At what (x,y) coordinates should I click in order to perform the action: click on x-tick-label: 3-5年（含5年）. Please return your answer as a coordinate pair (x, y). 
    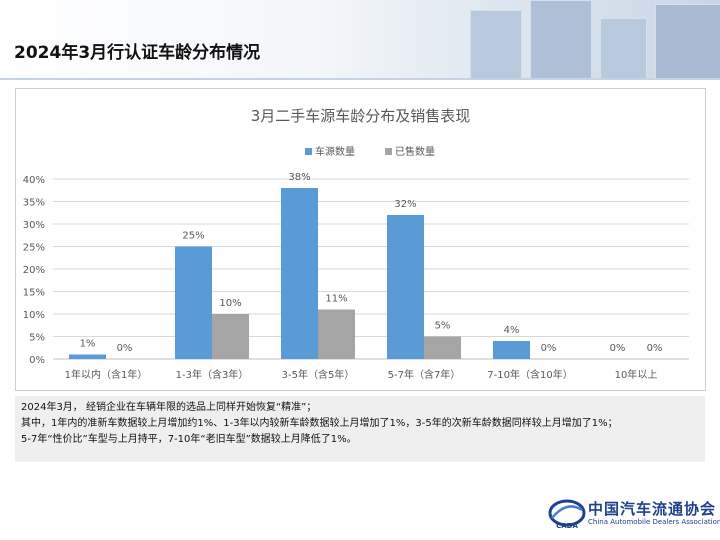
    Looking at the image, I should click on (318, 374).